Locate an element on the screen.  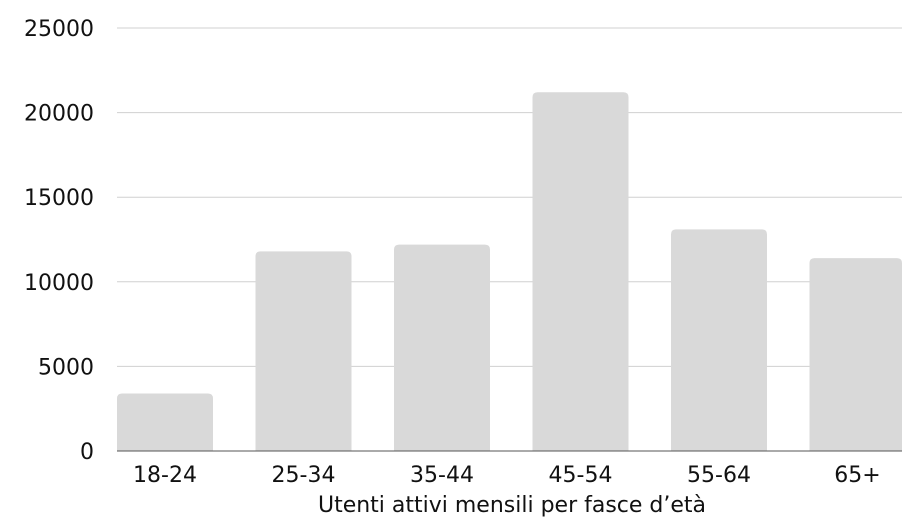
y-tick-labels: 0 5000 10000 15000 20000 25000 is located at coordinates (59, 241).